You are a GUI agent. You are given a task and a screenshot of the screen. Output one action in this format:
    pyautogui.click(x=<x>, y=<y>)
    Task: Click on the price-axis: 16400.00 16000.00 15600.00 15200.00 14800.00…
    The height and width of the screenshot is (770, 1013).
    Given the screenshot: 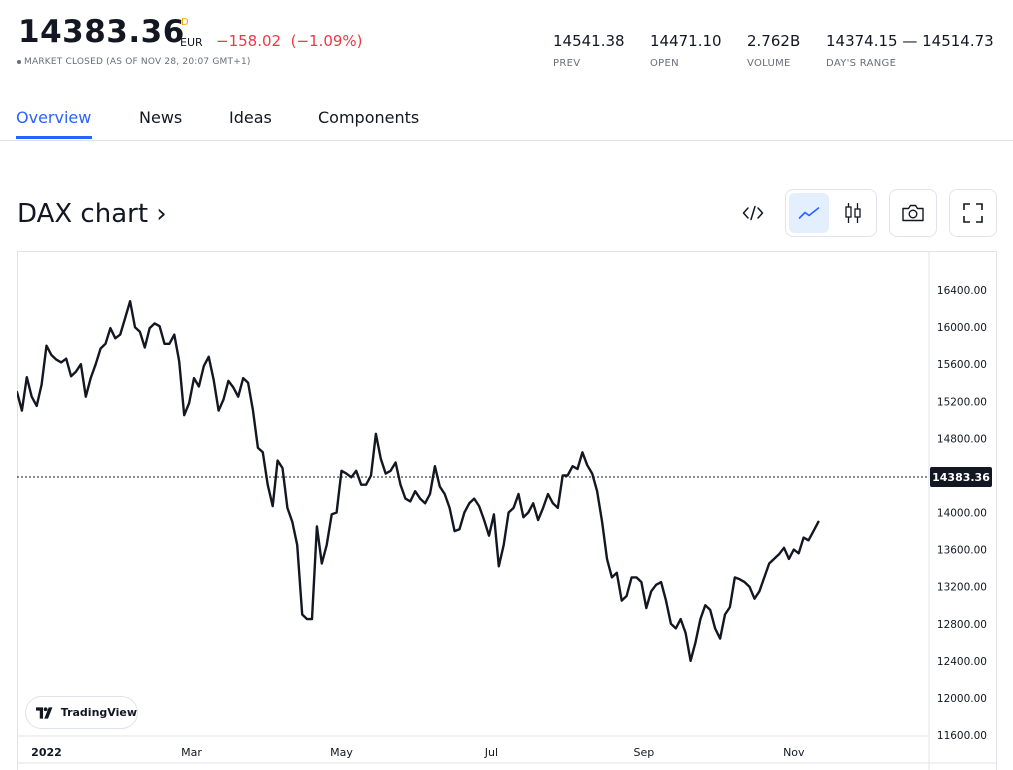 What is the action you would take?
    pyautogui.click(x=962, y=513)
    